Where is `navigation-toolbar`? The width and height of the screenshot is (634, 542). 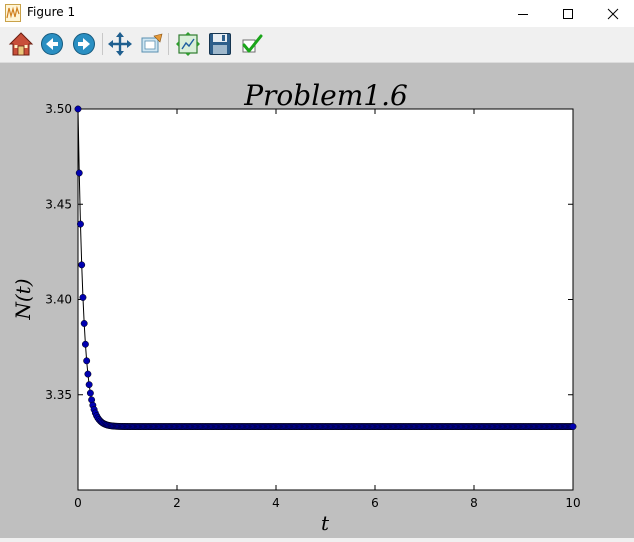
navigation-toolbar is located at coordinates (317, 45).